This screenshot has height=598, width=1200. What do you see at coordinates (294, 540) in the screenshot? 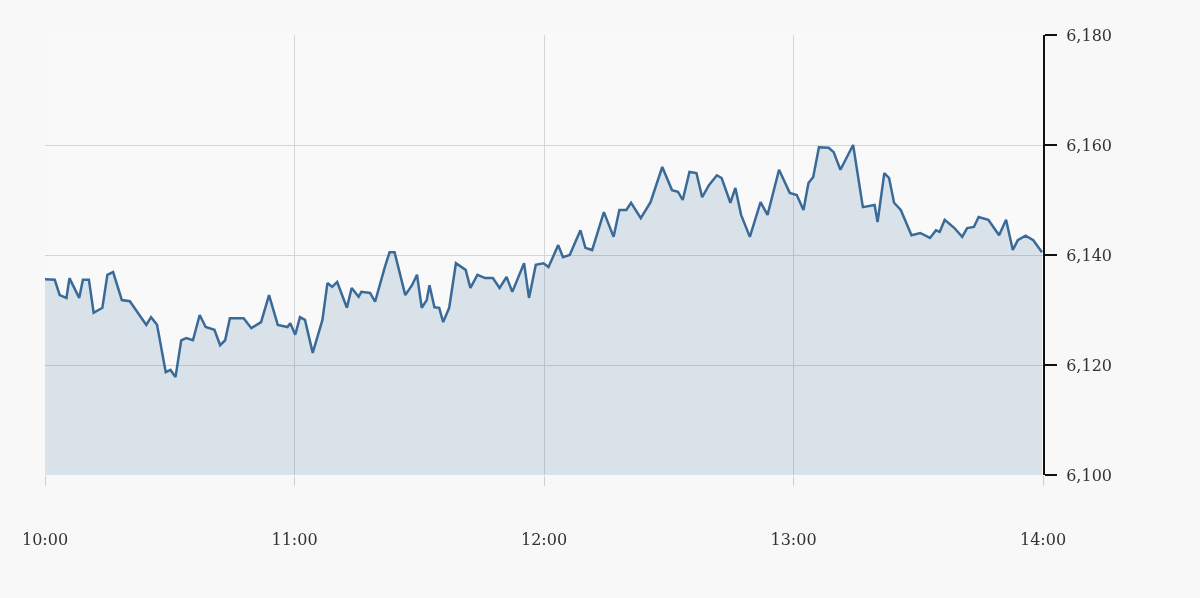
I see `x-tick-label: 11:00` at bounding box center [294, 540].